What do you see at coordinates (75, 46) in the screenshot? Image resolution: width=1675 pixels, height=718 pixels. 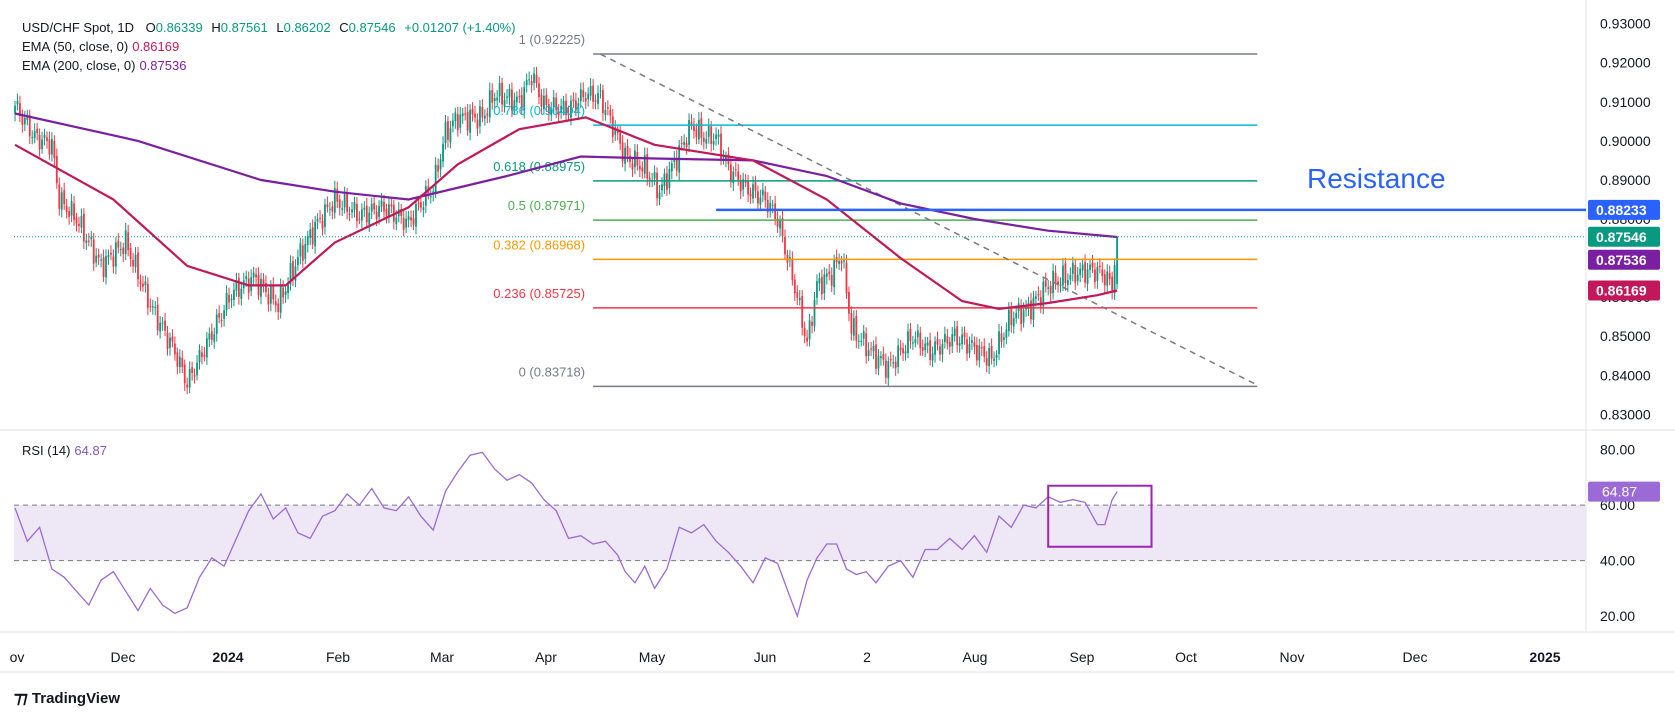 I see `ema50-label: EMA (50, close, 0)` at bounding box center [75, 46].